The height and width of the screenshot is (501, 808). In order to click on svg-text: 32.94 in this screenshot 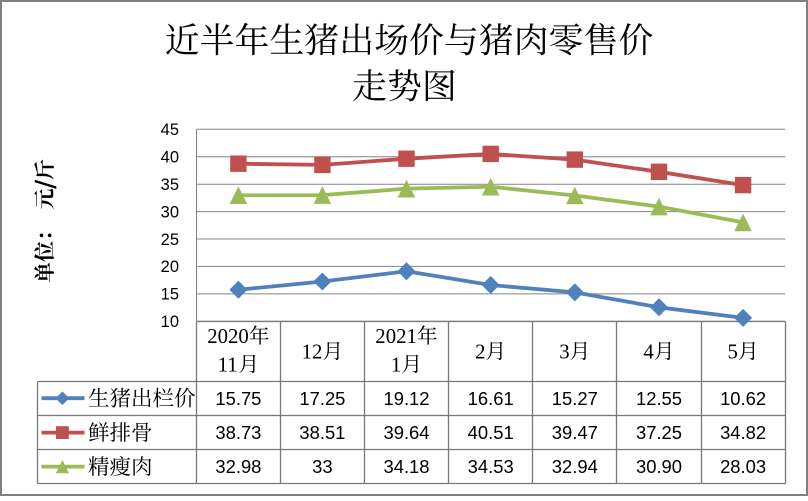, I will do `click(575, 466)`.